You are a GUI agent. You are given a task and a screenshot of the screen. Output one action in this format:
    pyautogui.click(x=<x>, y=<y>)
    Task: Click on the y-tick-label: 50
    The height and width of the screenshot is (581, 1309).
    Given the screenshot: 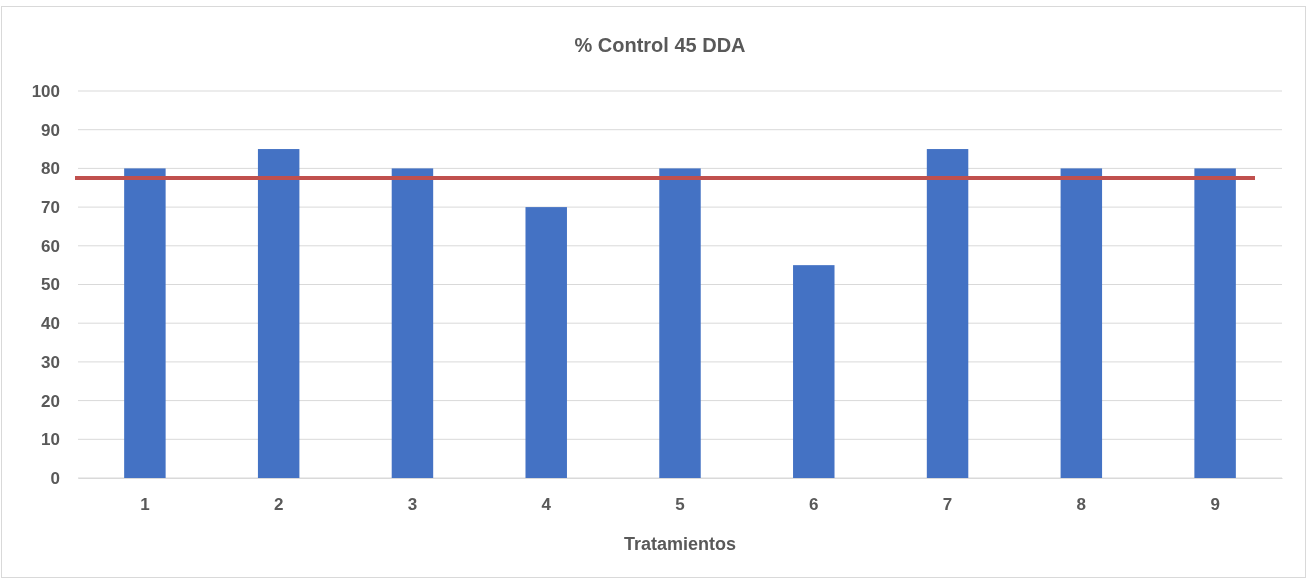 What is the action you would take?
    pyautogui.click(x=50, y=285)
    